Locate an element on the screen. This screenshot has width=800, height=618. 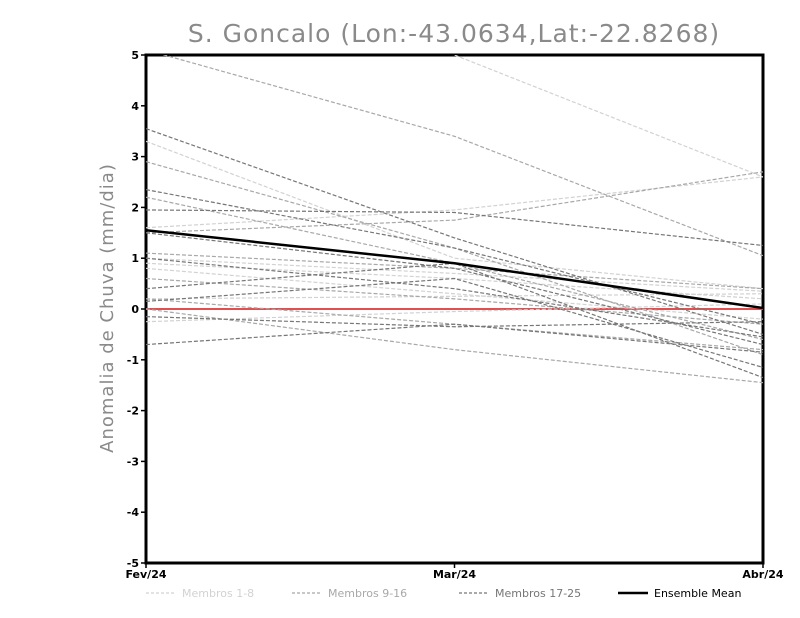
y-tick-label: 1 is located at coordinates (135, 258).